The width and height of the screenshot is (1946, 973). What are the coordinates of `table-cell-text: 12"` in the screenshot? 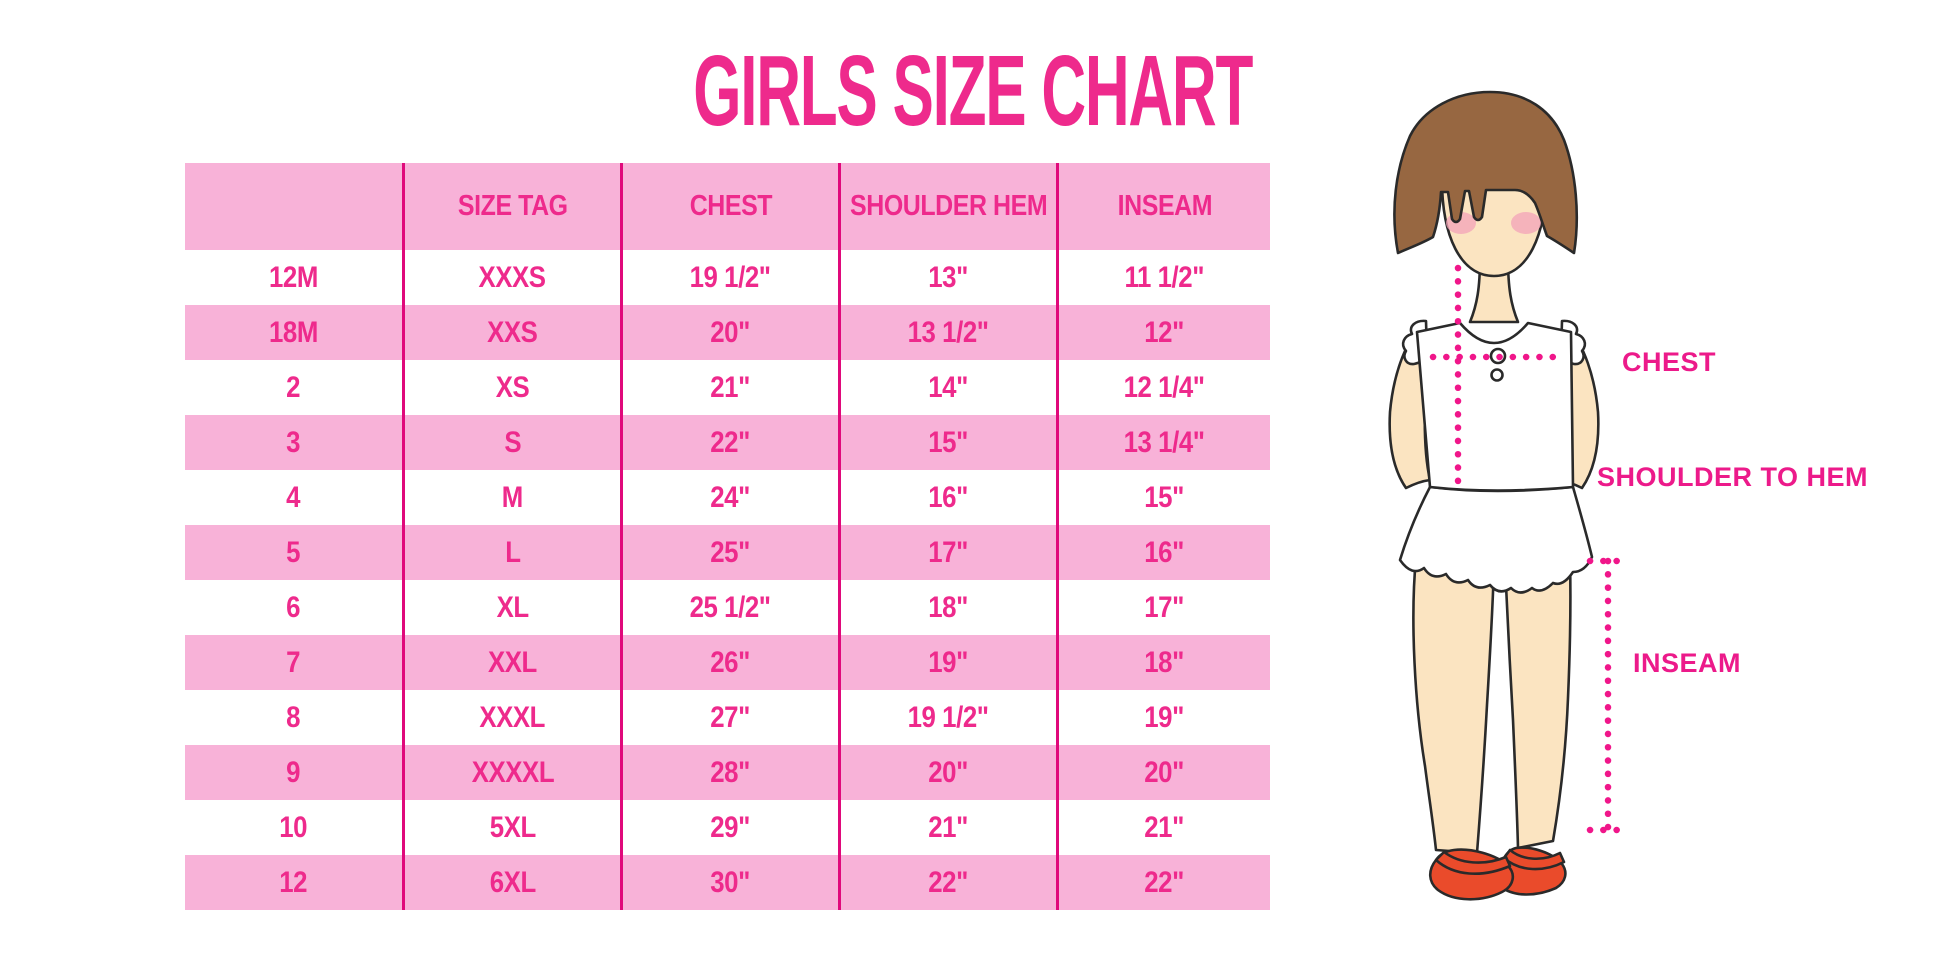 It's located at (1164, 332).